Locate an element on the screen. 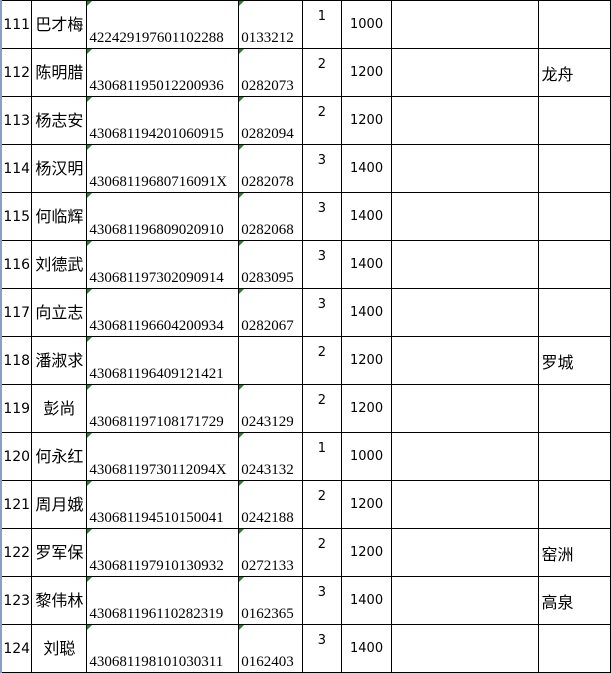 The height and width of the screenshot is (673, 611). id-number-cell: 430681196809020910 is located at coordinates (163, 216).